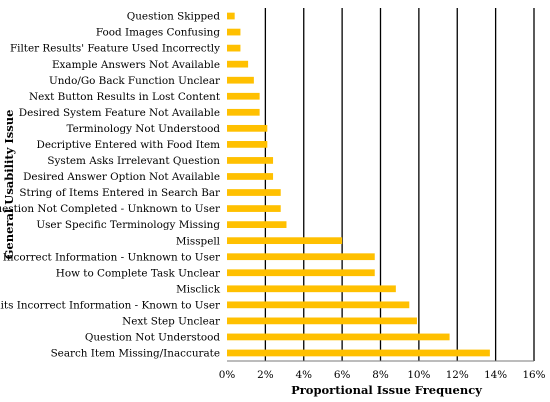 The width and height of the screenshot is (550, 402). What do you see at coordinates (227, 375) in the screenshot?
I see `x-tick-label: 0%` at bounding box center [227, 375].